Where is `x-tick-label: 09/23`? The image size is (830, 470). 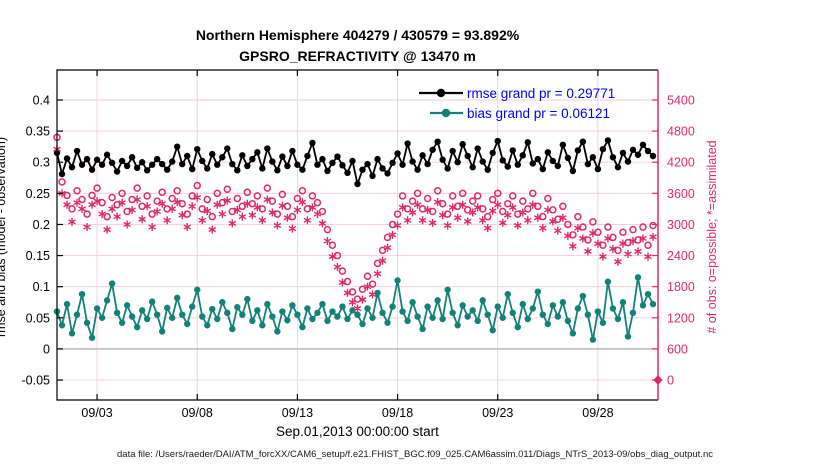 x-tick-label: 09/23 is located at coordinates (497, 413).